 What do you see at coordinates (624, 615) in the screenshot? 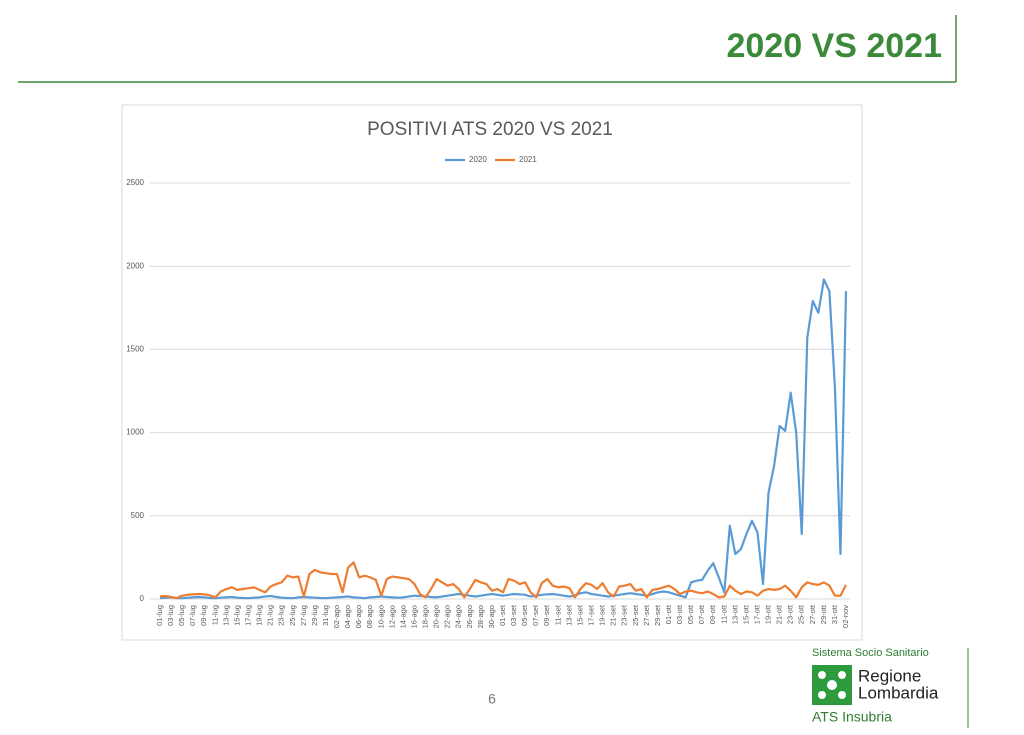
I see `x-tick-label: 23-set` at bounding box center [624, 615].